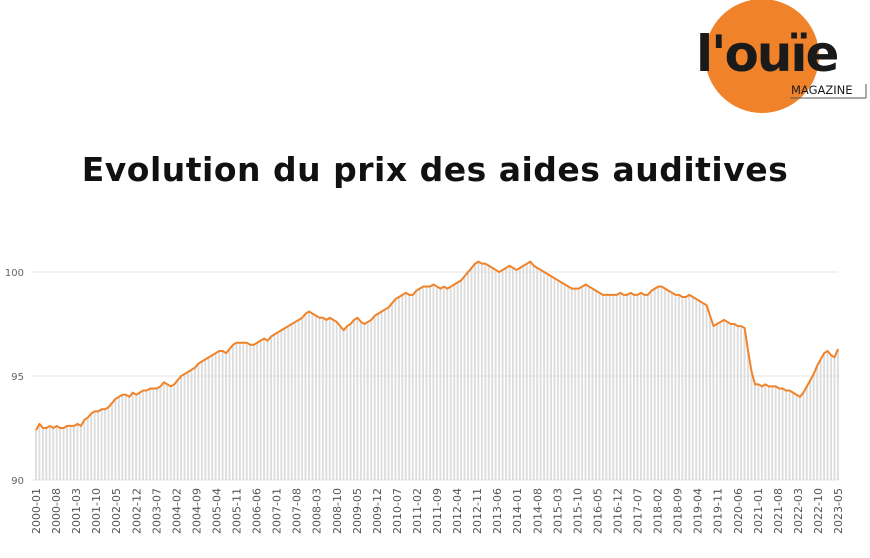 Image resolution: width=870 pixels, height=558 pixels. I want to click on x-tick-label: 2013-06, so click(497, 511).